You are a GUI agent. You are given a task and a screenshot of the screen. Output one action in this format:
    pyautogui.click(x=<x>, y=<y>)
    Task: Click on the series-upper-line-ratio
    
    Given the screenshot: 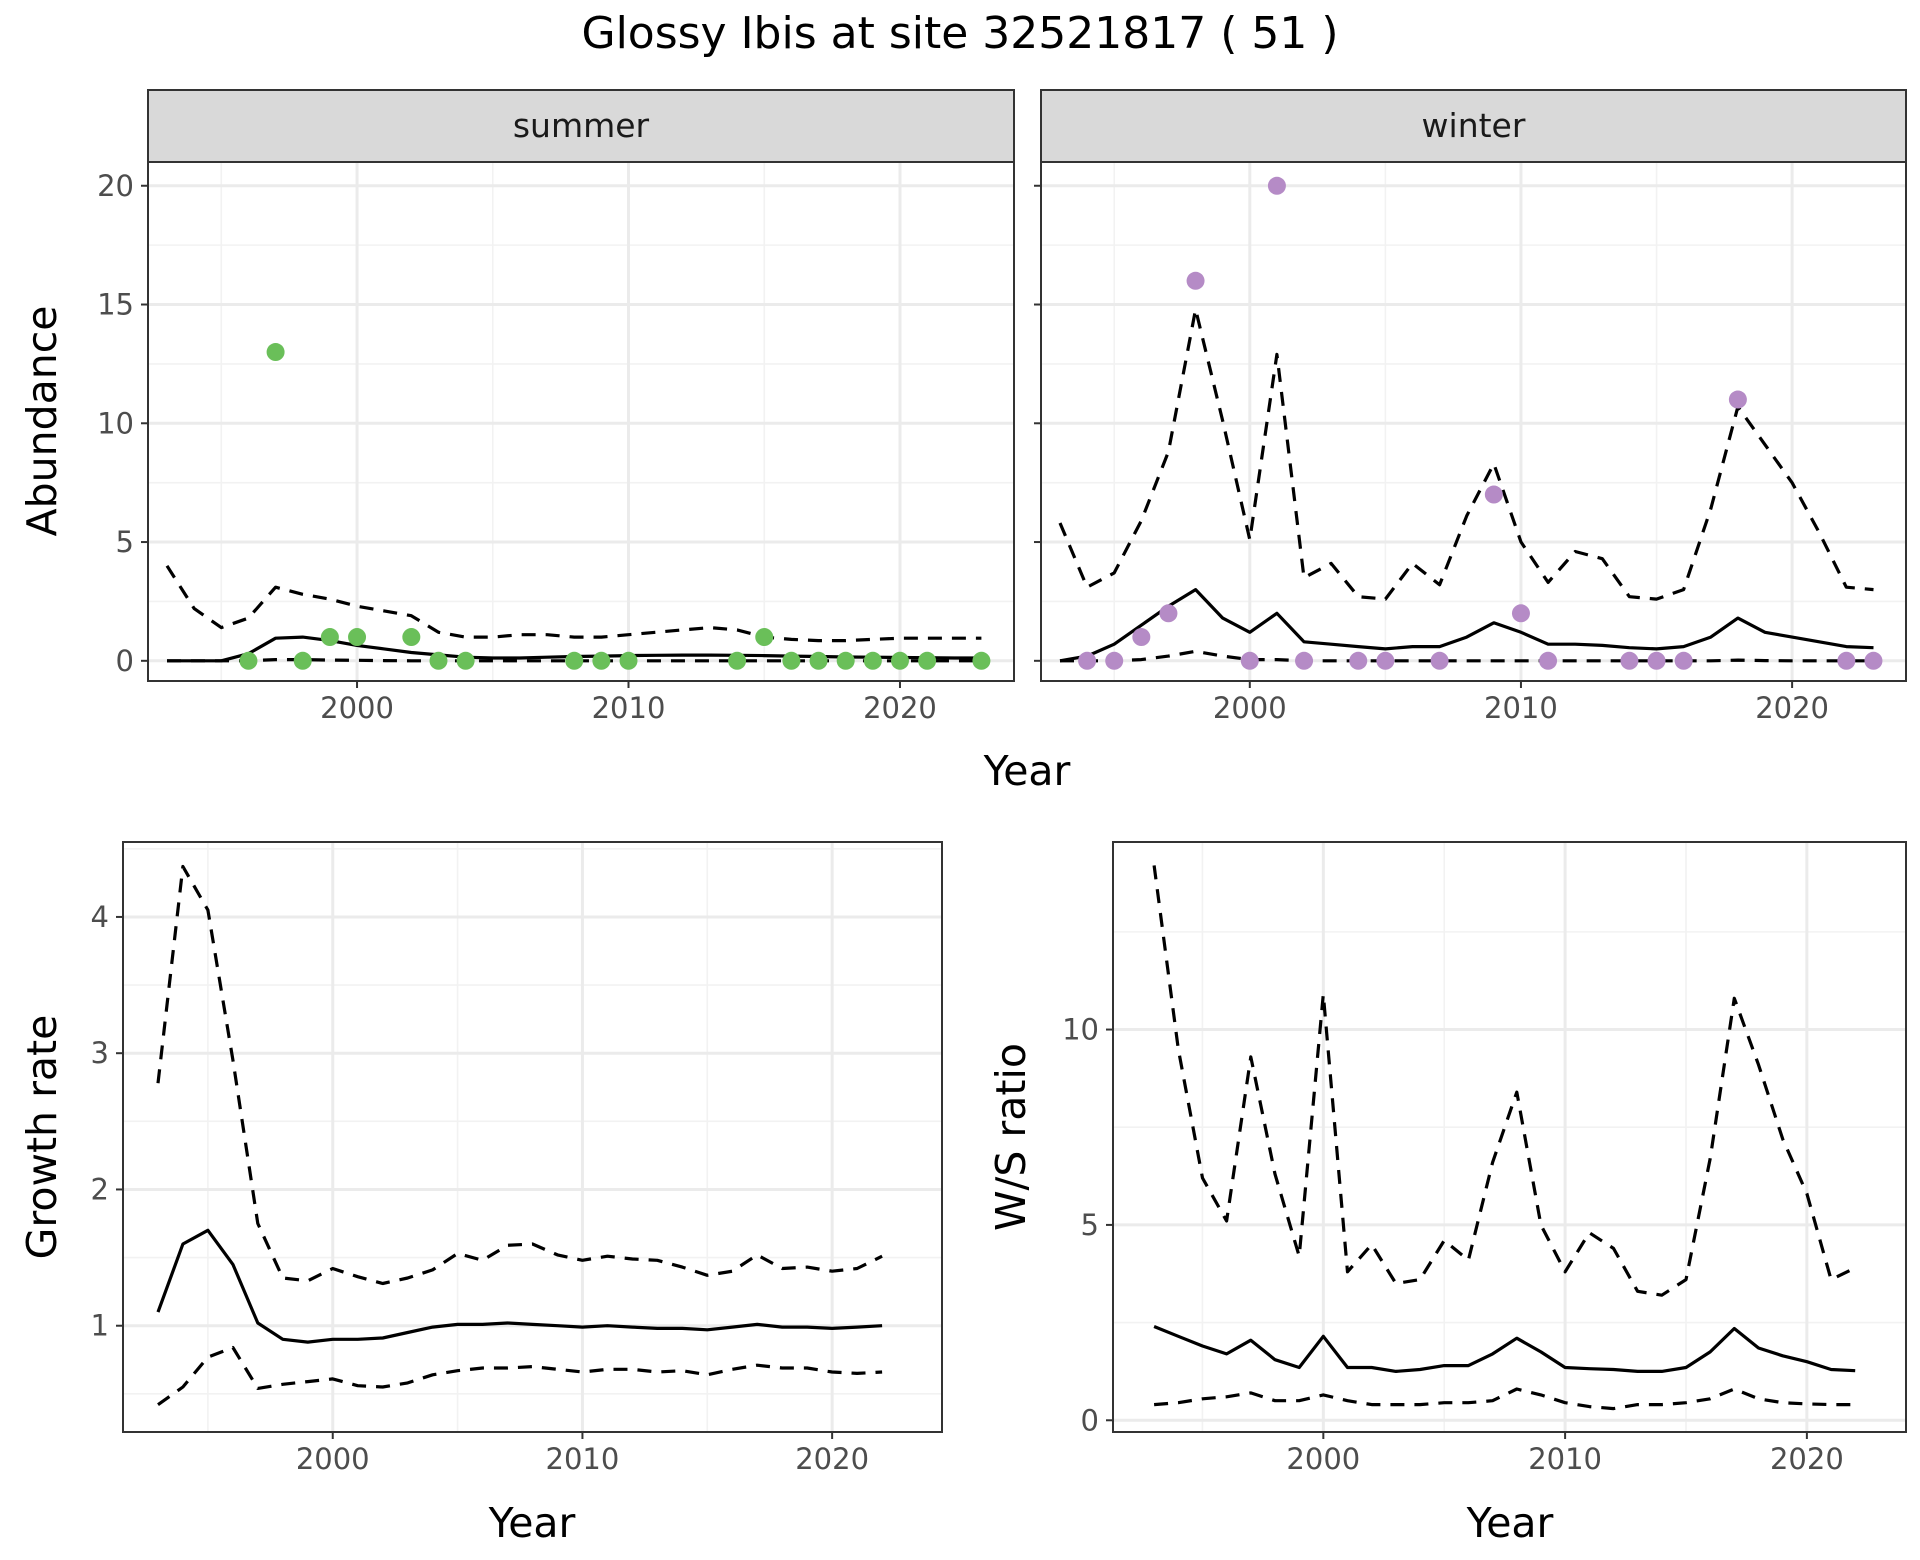 What is the action you would take?
    pyautogui.click(x=1504, y=1081)
    